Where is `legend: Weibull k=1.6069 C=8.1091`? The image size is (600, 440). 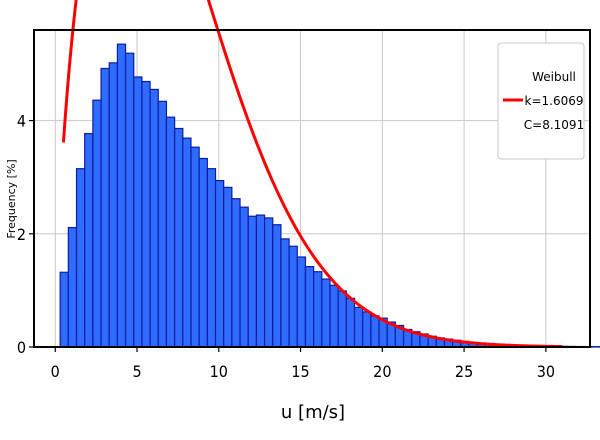
legend: Weibull k=1.6069 C=8.1091 is located at coordinates (541, 101).